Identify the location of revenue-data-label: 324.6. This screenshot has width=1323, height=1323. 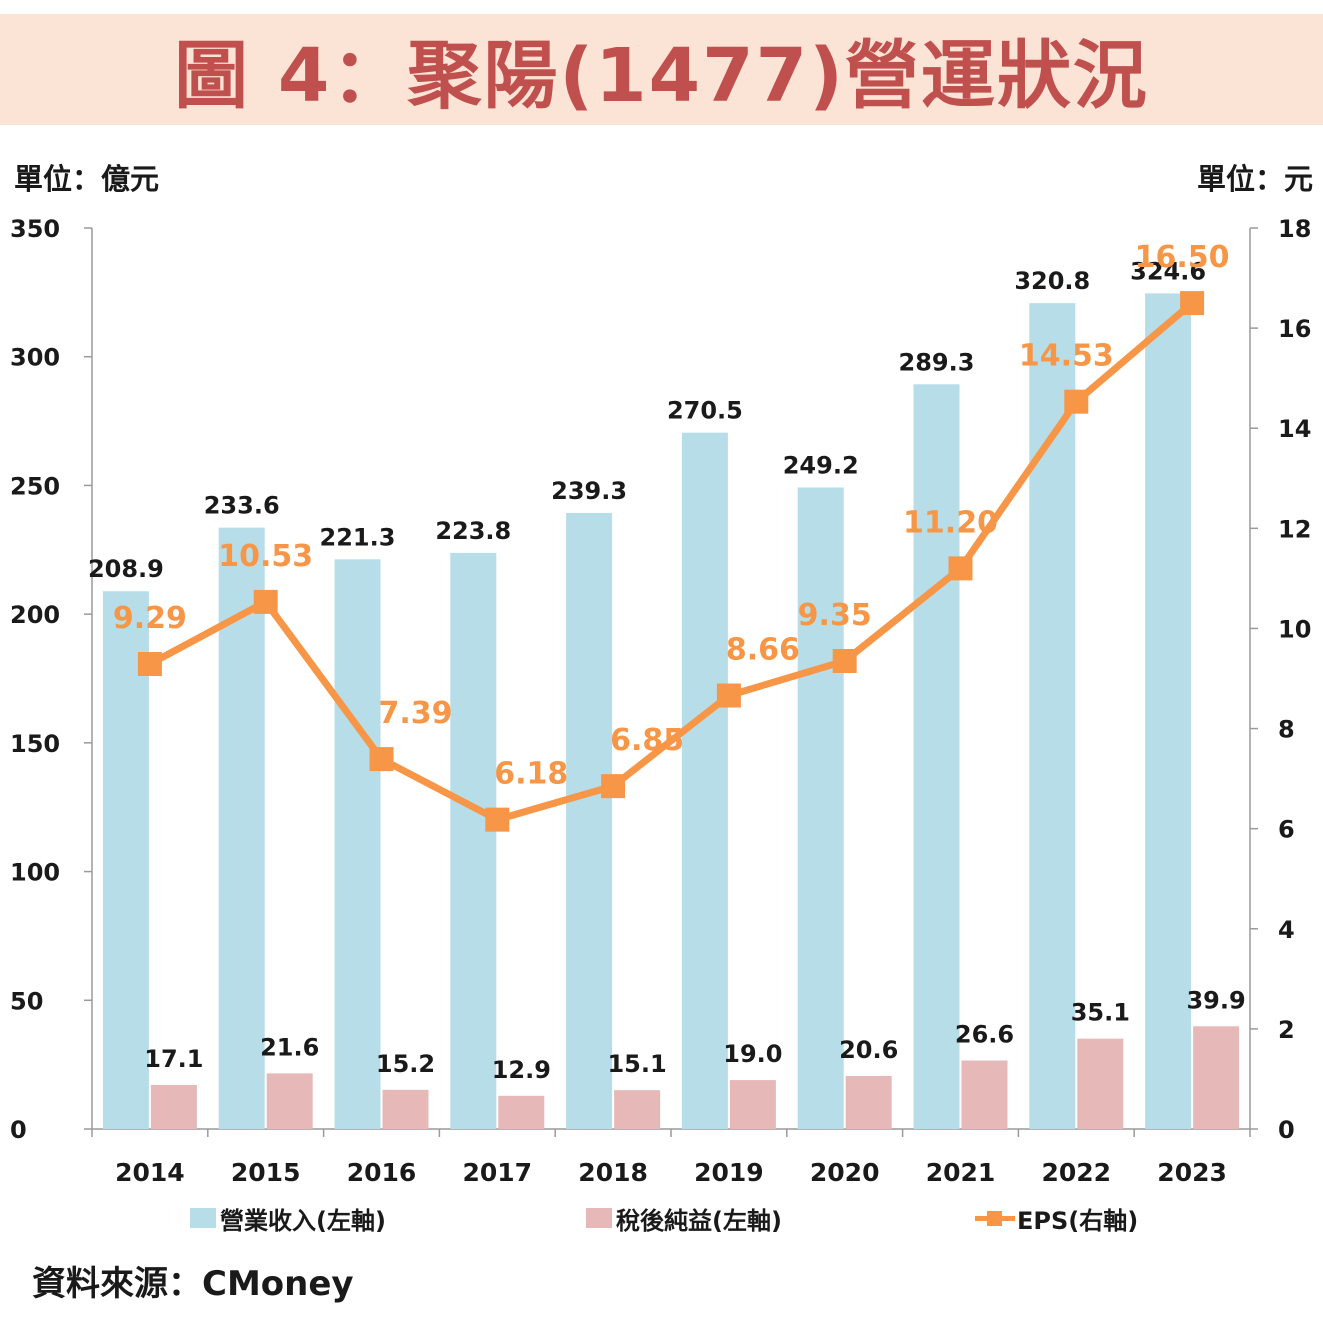
(1168, 271).